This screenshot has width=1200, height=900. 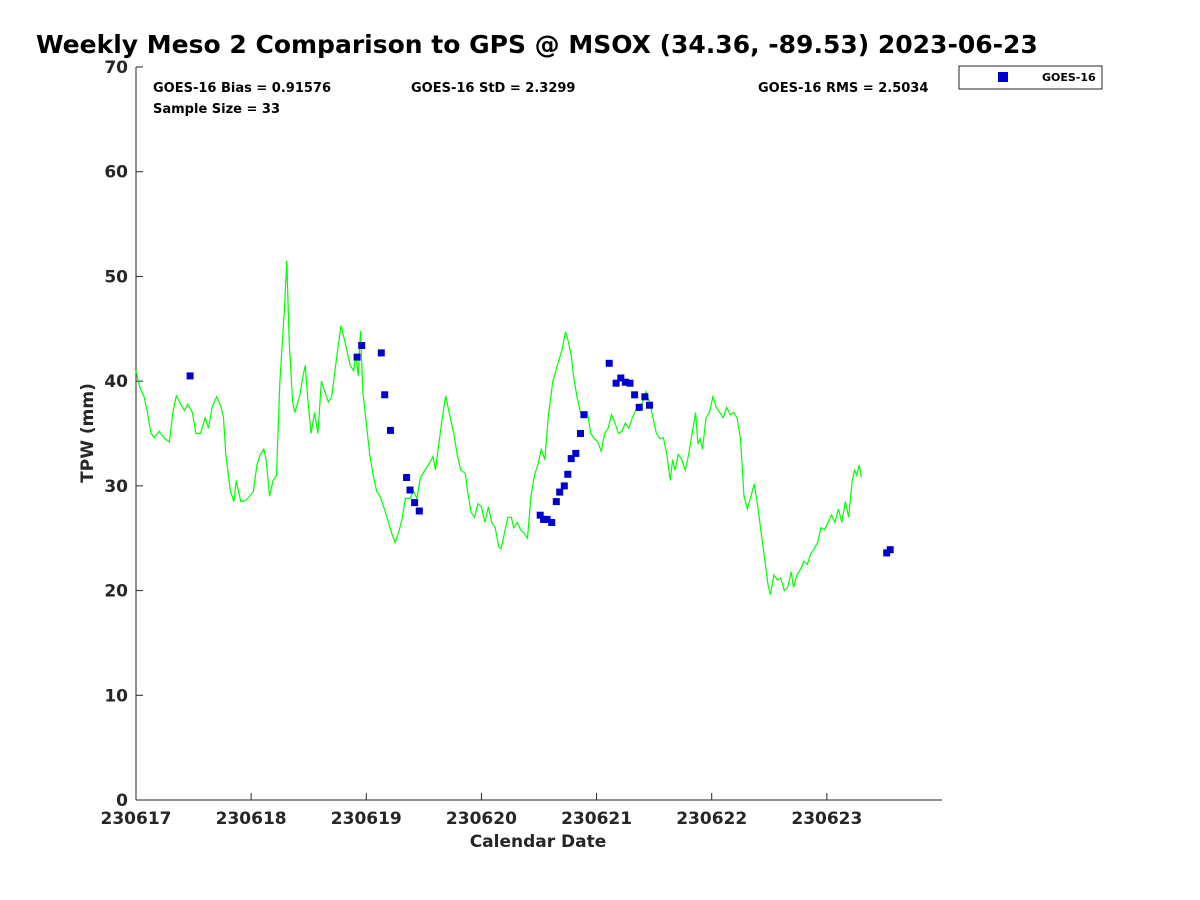 I want to click on y-tick-label: 50, so click(x=116, y=277).